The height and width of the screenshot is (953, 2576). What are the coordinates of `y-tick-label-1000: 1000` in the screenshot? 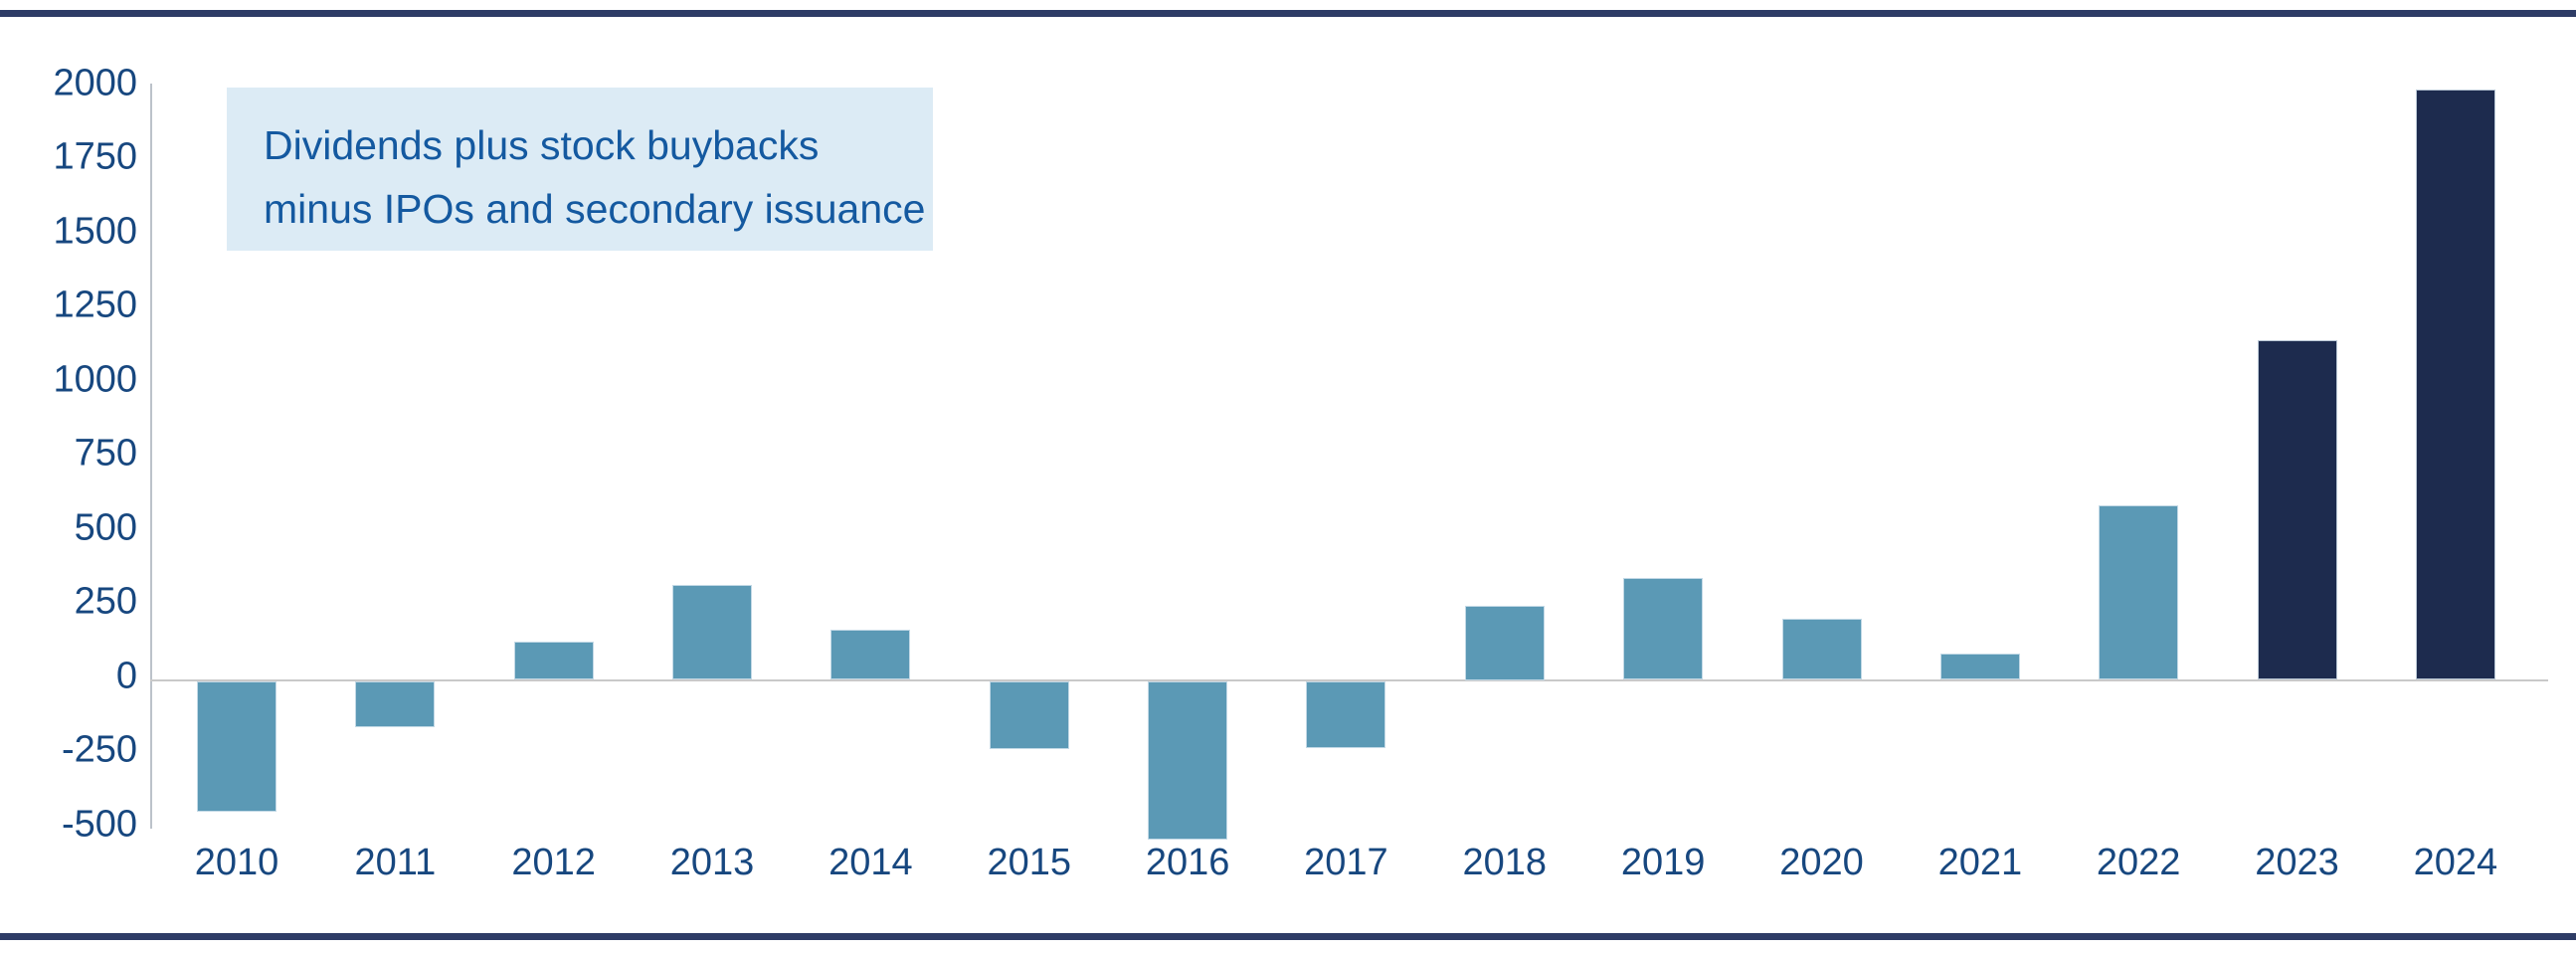 It's located at (95, 379).